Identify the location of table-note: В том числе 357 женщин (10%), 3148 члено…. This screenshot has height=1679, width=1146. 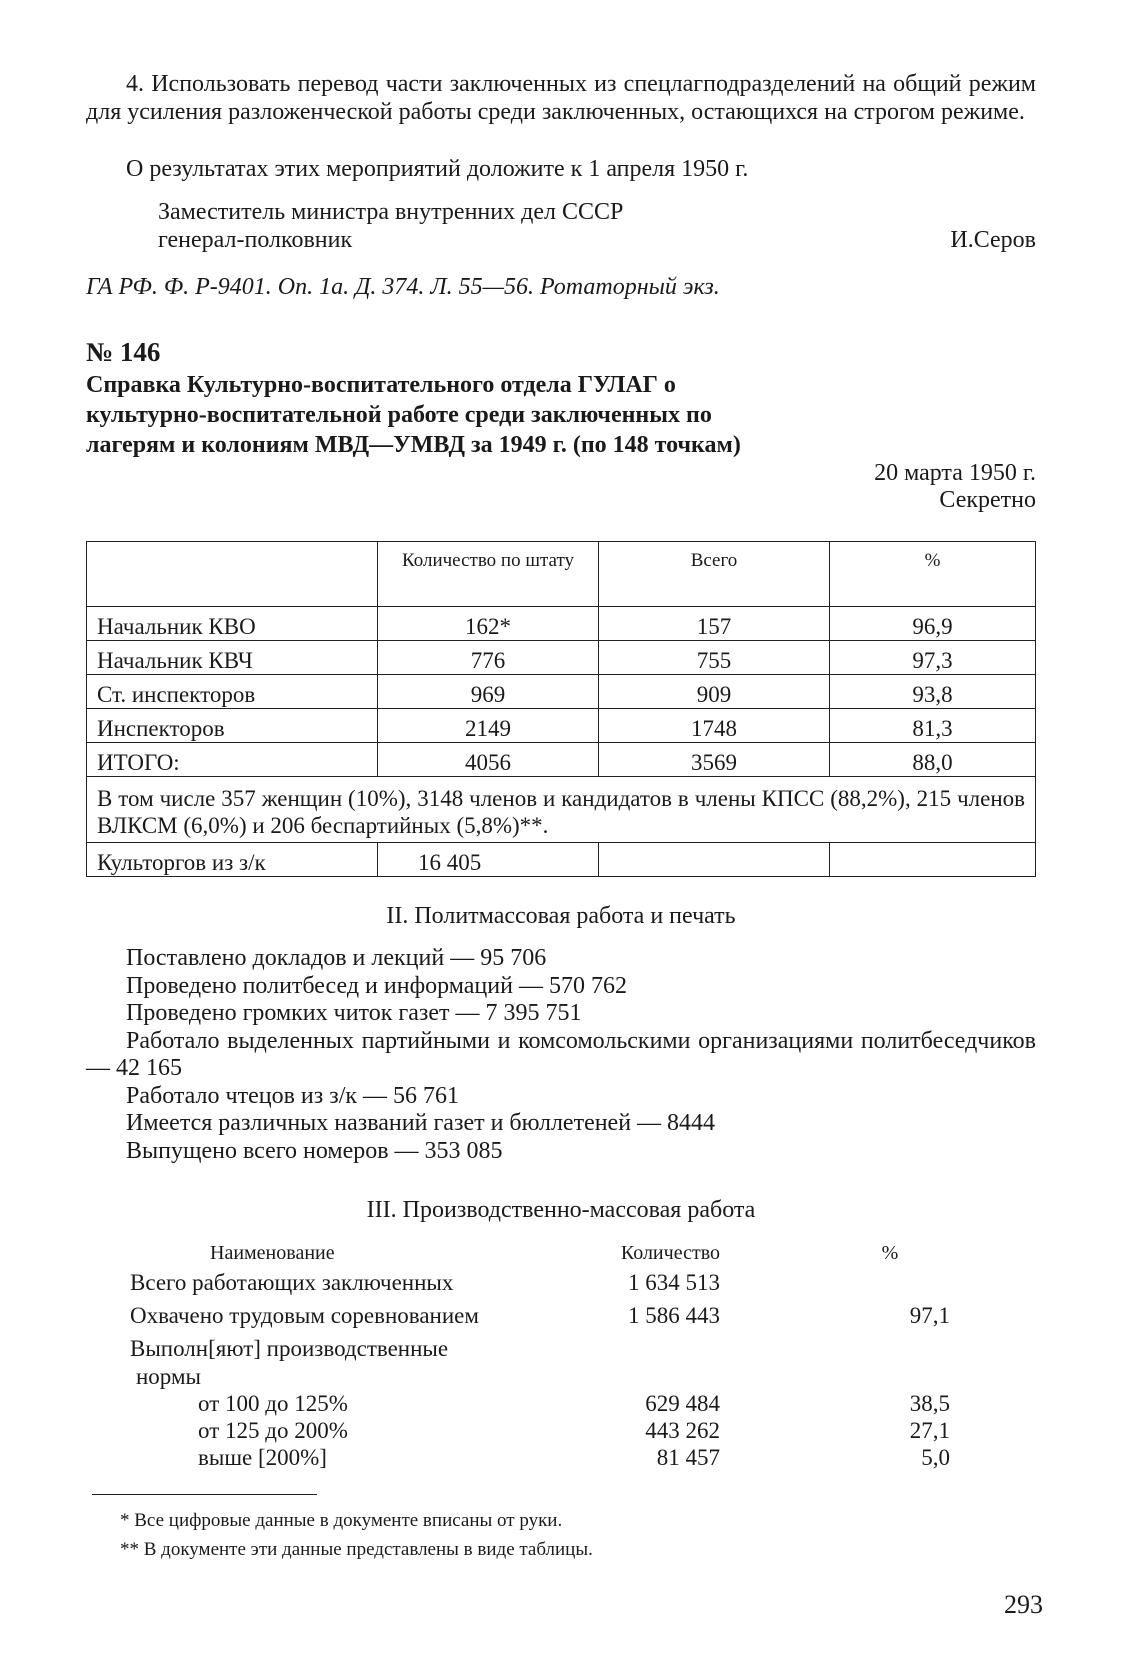
(561, 809).